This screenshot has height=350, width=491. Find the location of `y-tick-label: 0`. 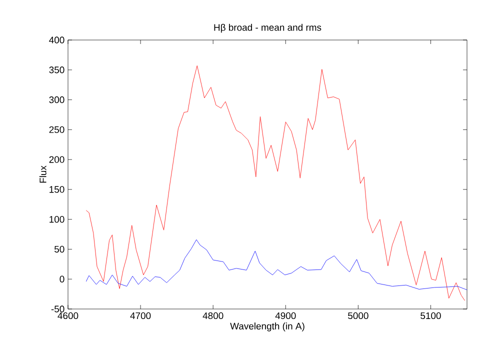

y-tick-label: 0 is located at coordinates (62, 279).